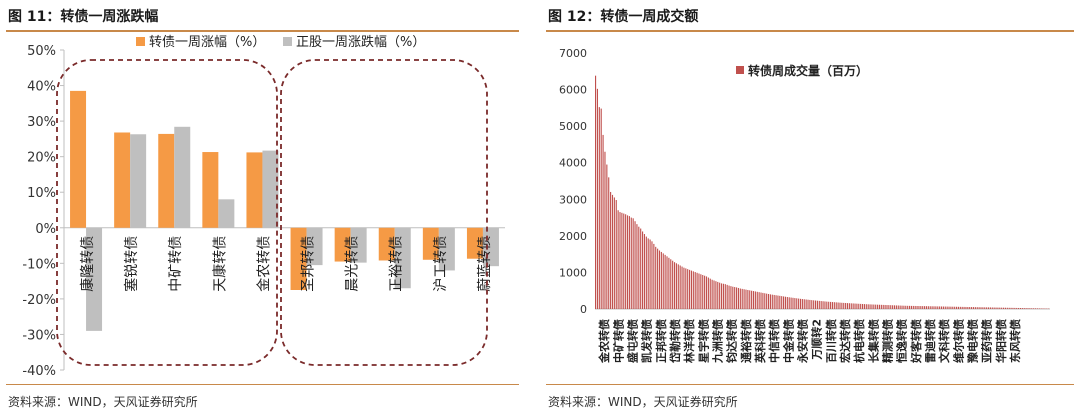 The width and height of the screenshot is (1080, 415). I want to click on category-label: 晨光转债, so click(353, 264).